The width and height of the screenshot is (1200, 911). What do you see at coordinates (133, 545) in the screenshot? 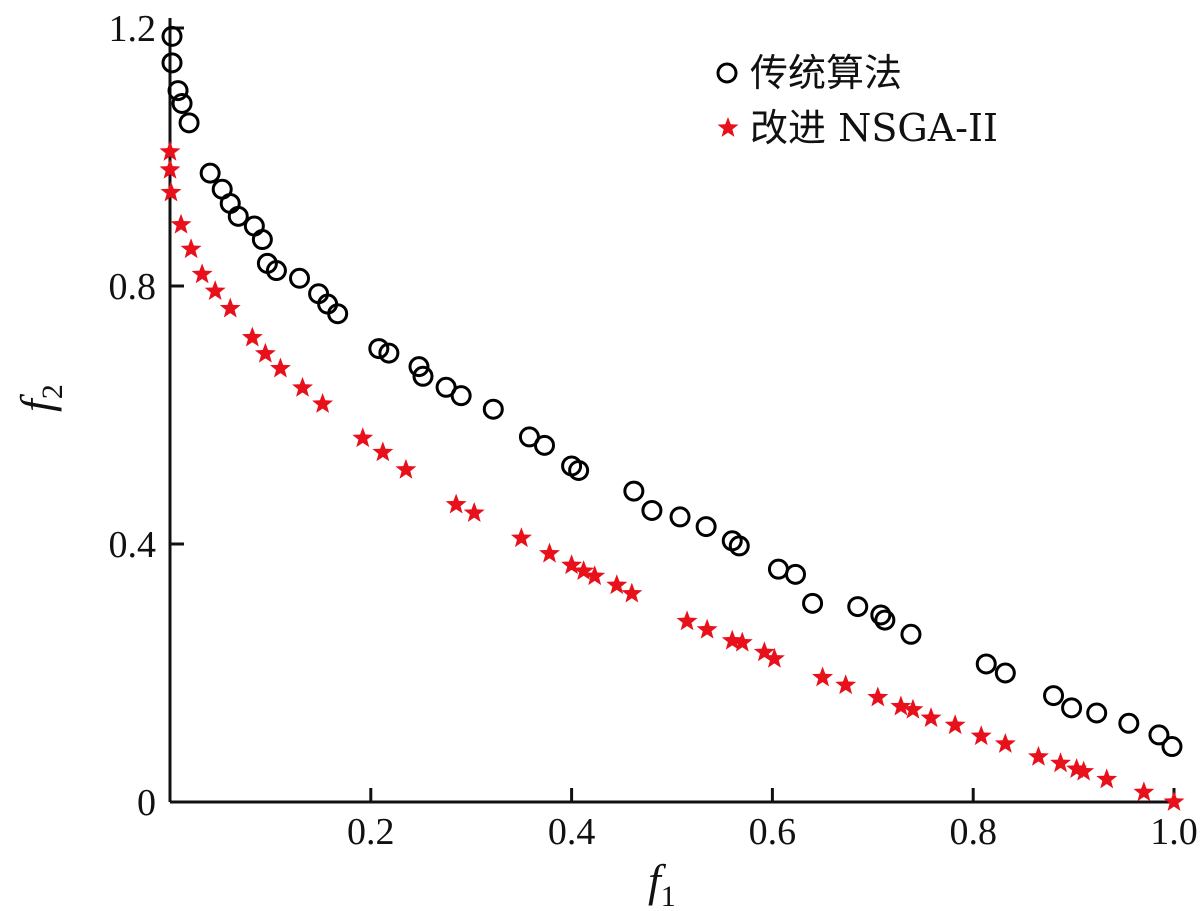
I see `y-tick-label: 0.4` at bounding box center [133, 545].